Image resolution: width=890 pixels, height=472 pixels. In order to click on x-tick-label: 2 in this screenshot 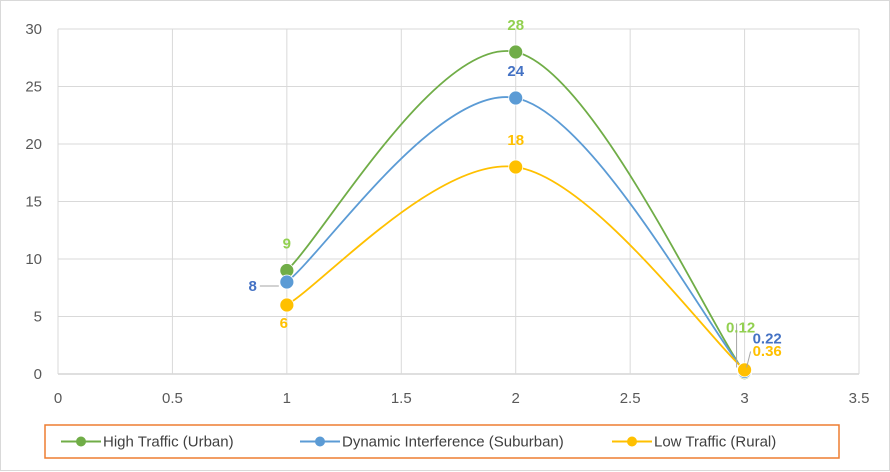, I will do `click(516, 398)`.